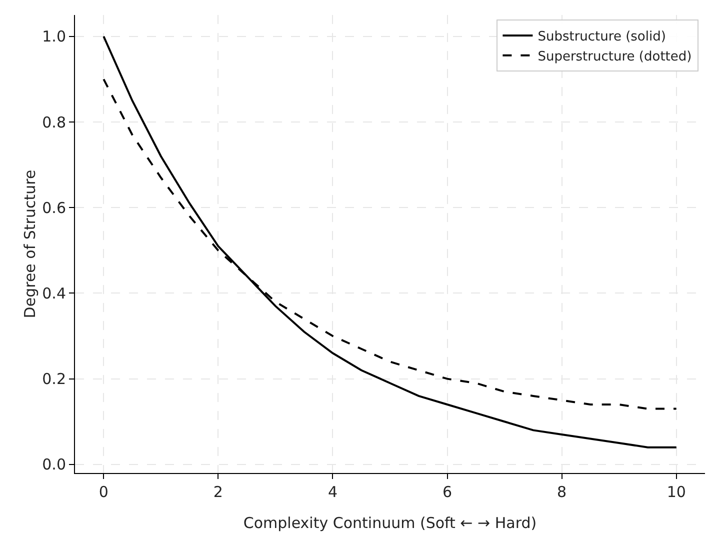 The image size is (725, 533). What do you see at coordinates (54, 293) in the screenshot?
I see `y-tick-label: 0.4` at bounding box center [54, 293].